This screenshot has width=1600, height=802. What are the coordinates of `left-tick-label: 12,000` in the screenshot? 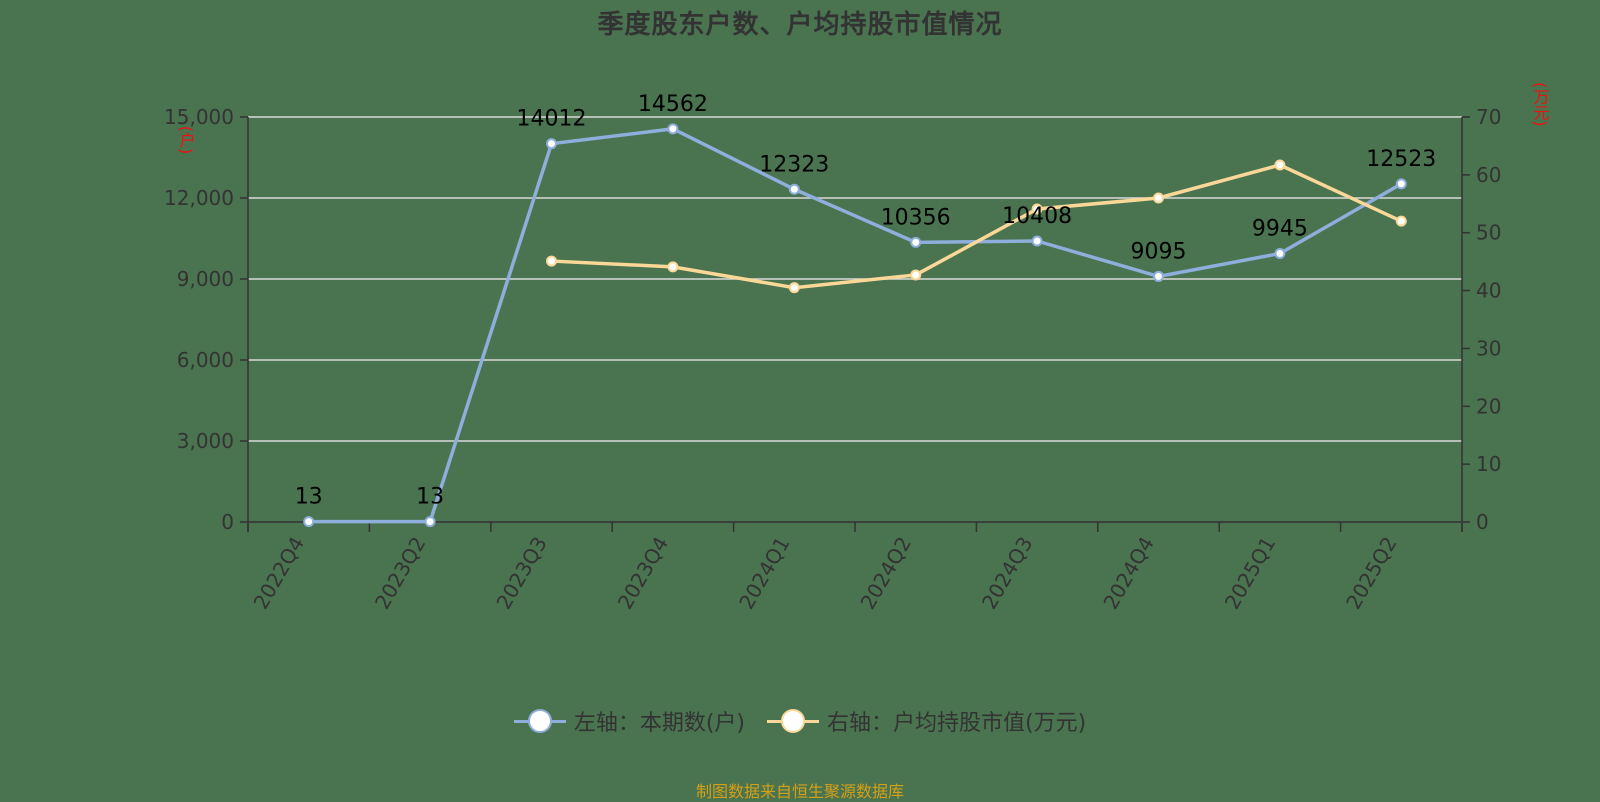 It's located at (199, 198).